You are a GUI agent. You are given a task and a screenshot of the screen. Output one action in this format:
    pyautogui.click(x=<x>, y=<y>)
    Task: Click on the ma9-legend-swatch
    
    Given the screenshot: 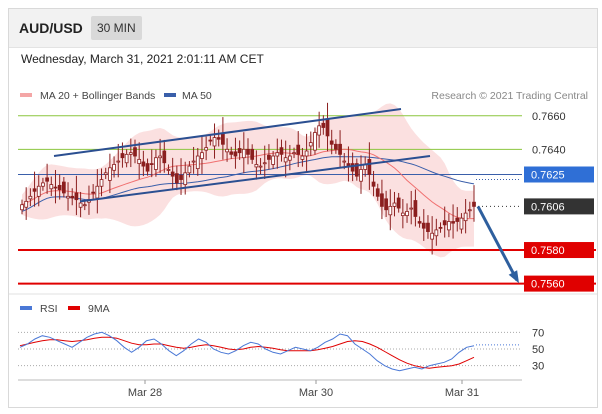 What is the action you would take?
    pyautogui.click(x=74, y=308)
    